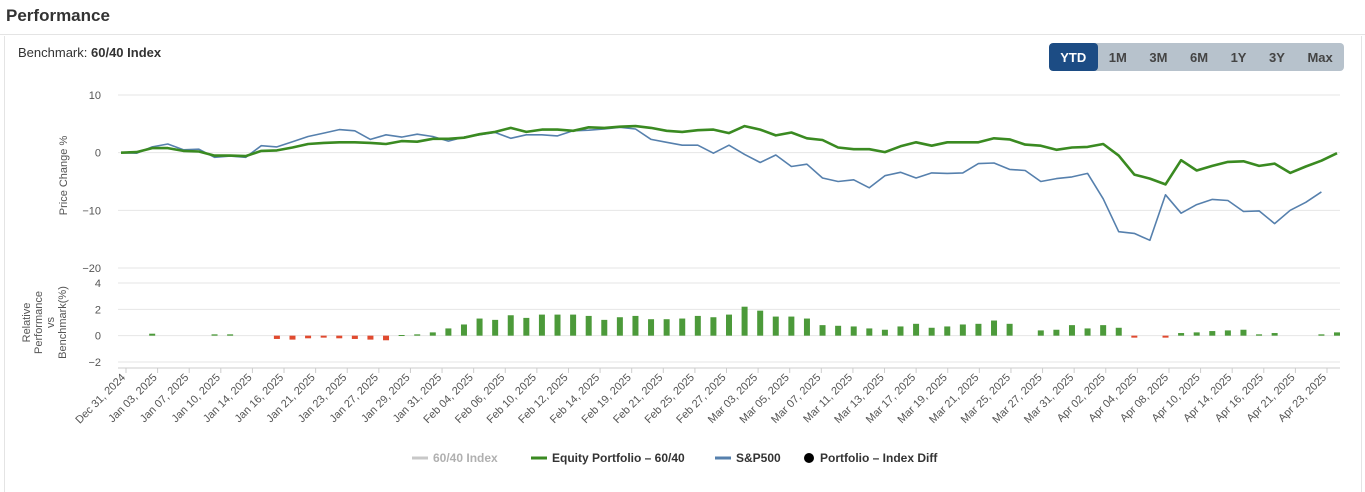  I want to click on relative-tick-label: 4, so click(98, 284).